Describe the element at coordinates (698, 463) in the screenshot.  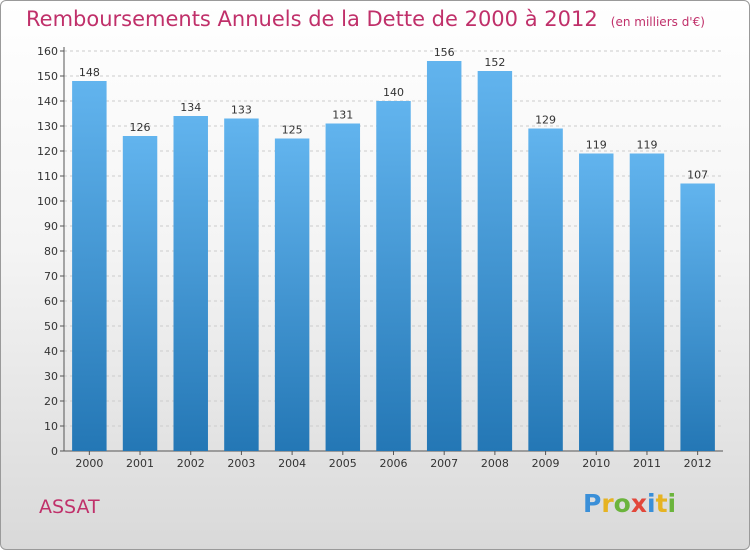
I see `x-tick-label: 2012` at that location.